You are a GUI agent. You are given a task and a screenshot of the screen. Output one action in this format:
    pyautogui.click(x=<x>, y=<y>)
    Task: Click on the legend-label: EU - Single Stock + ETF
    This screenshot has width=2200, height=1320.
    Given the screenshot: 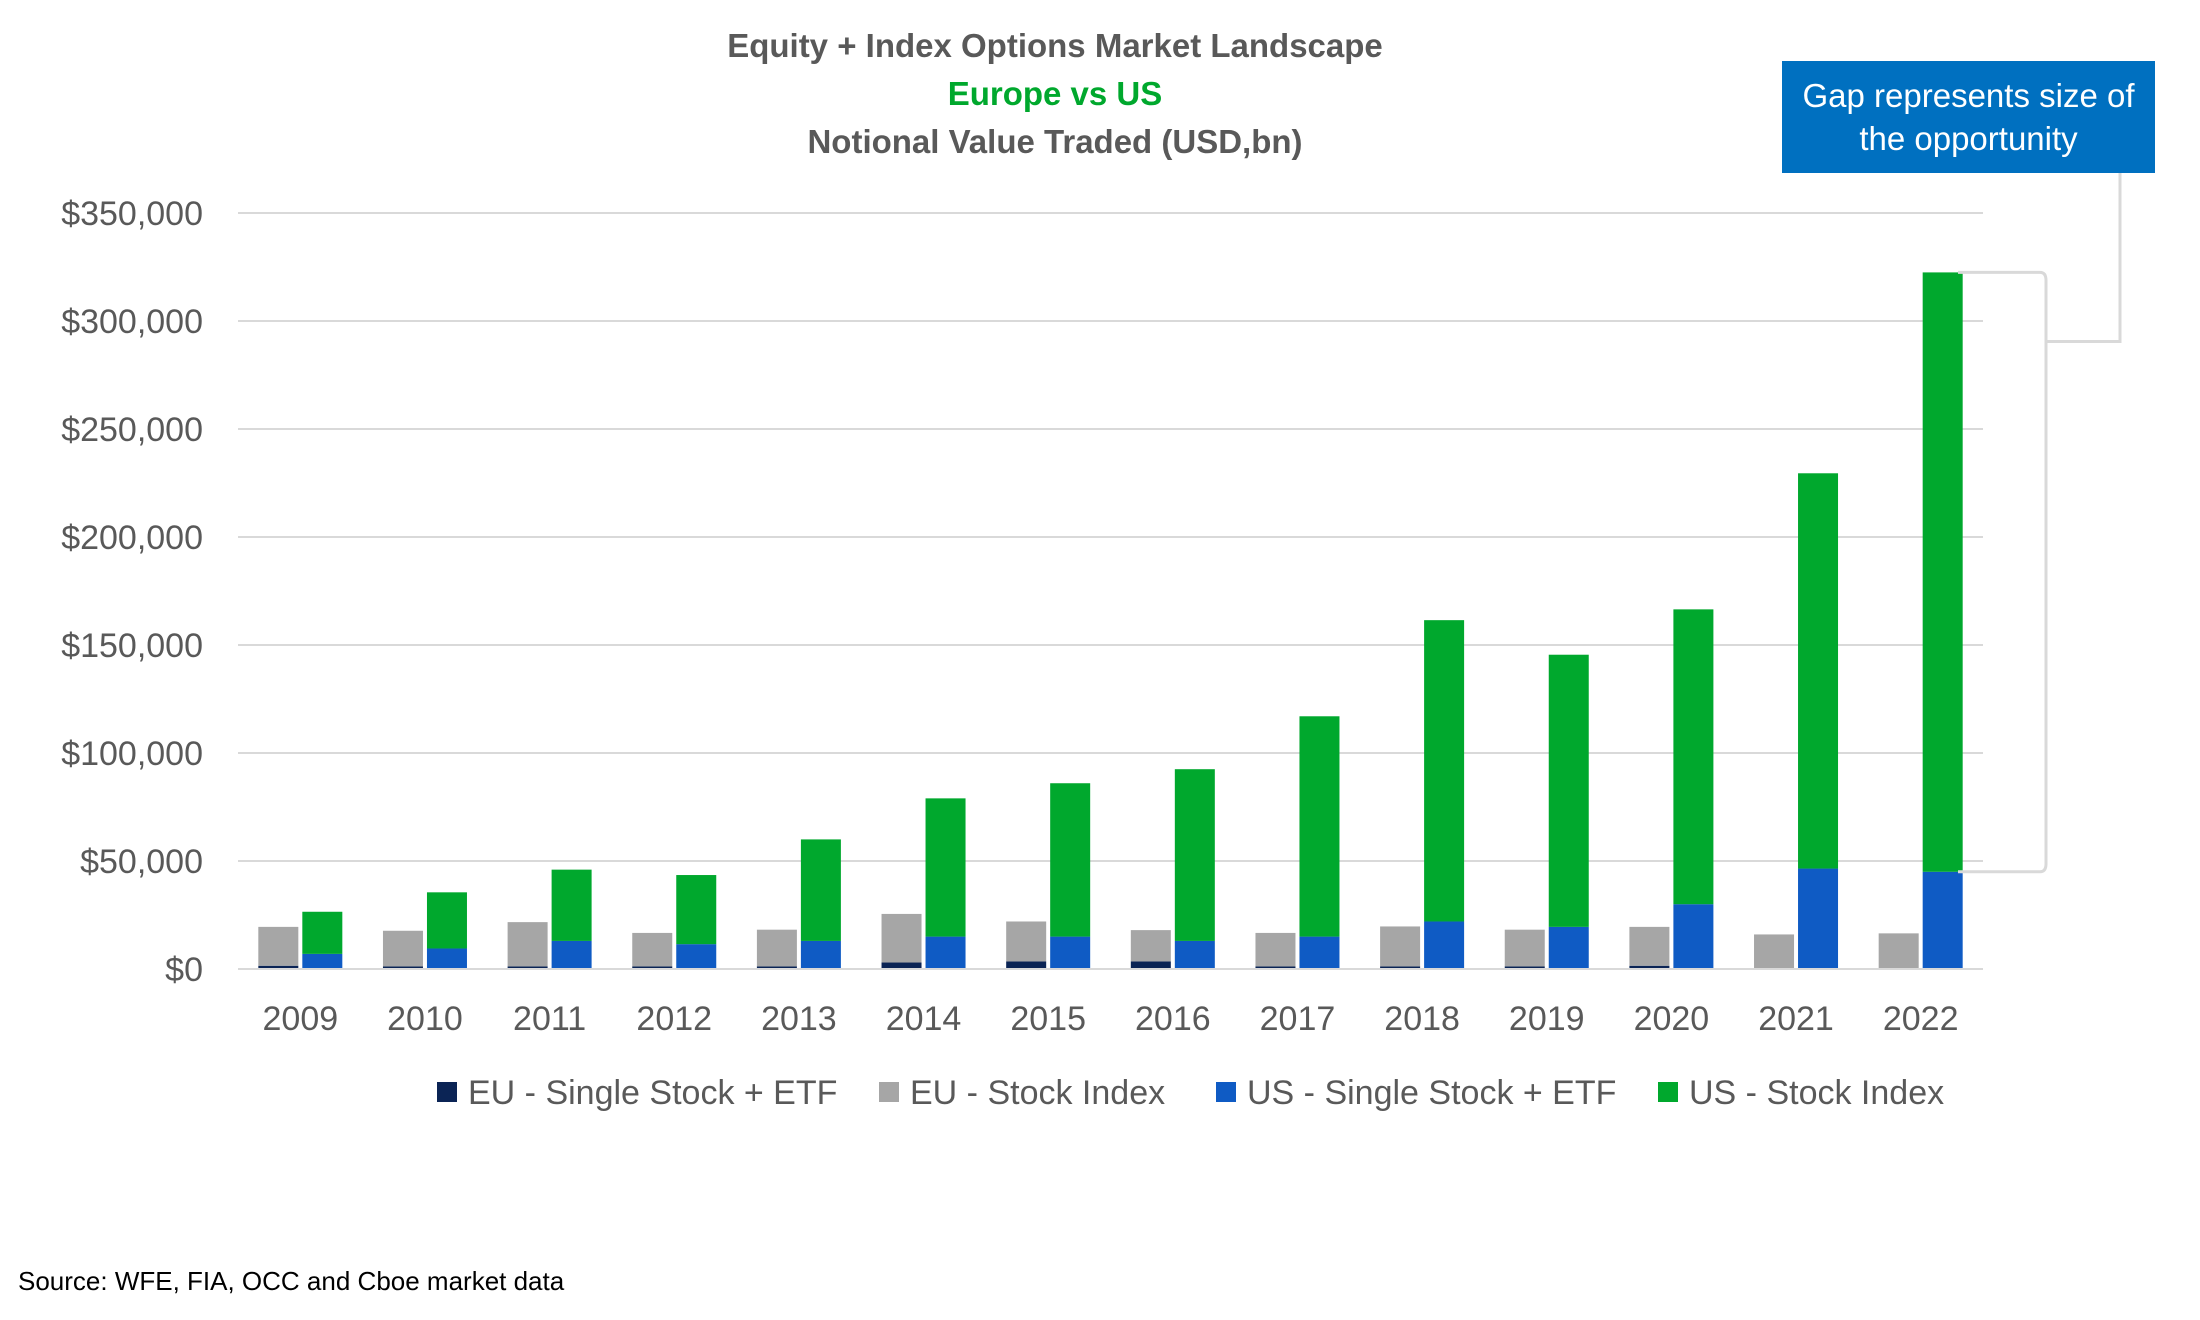 What is the action you would take?
    pyautogui.click(x=652, y=1093)
    